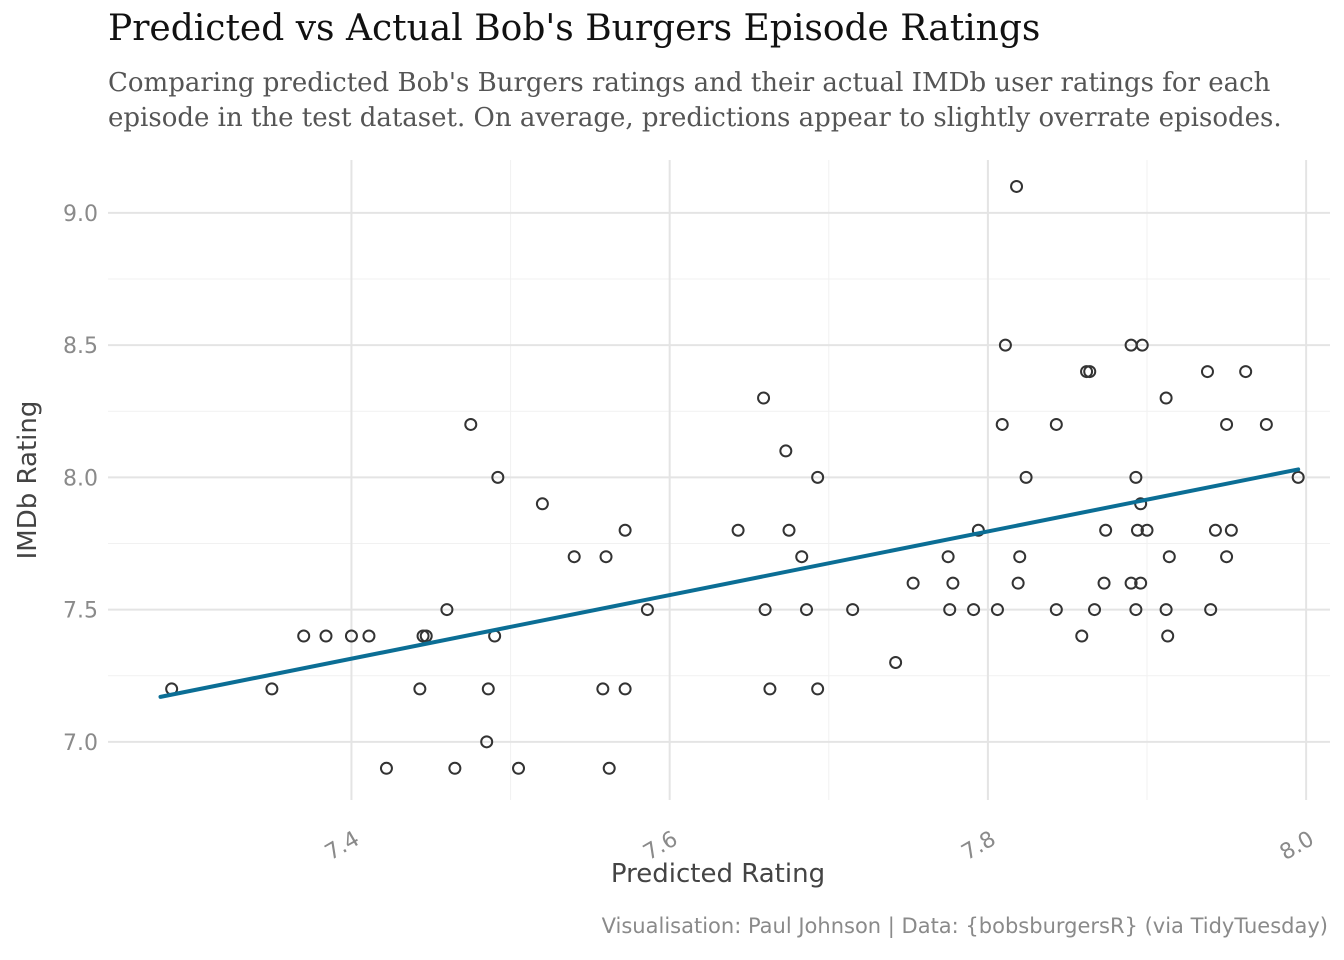 The width and height of the screenshot is (1344, 960). Describe the element at coordinates (979, 846) in the screenshot. I see `x-tick-label: 7.8` at that location.